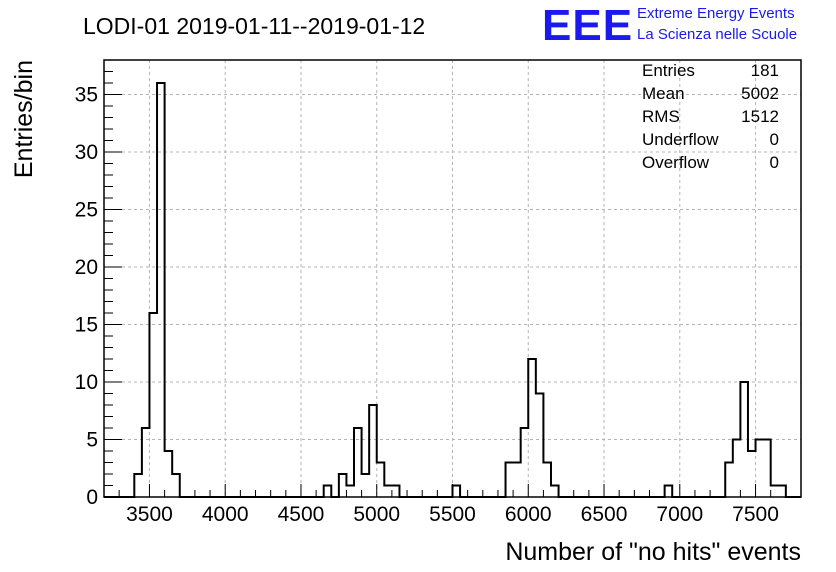 The image size is (836, 572). What do you see at coordinates (765, 70) in the screenshot?
I see `stats-value: 181` at bounding box center [765, 70].